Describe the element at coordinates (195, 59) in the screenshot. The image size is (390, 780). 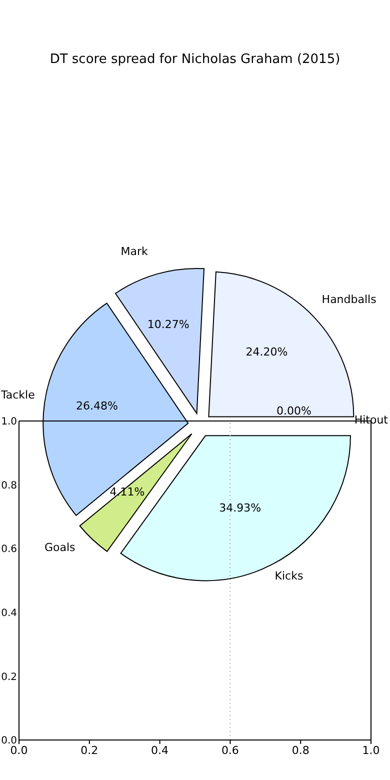
I see `chart-title: DT score spread for Nicholas Graham (2015)` at that location.